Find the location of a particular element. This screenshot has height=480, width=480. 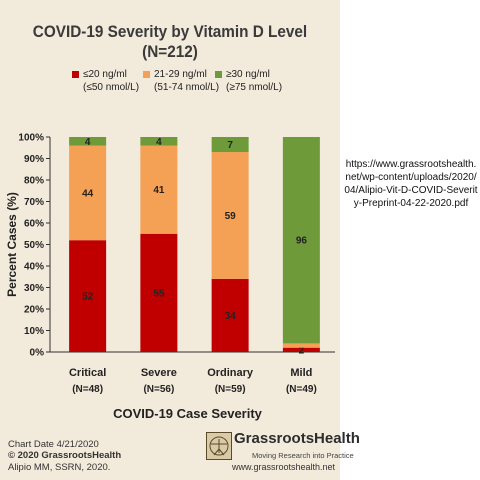

chart-date: Chart Date 4/21/2020 is located at coordinates (53, 444).